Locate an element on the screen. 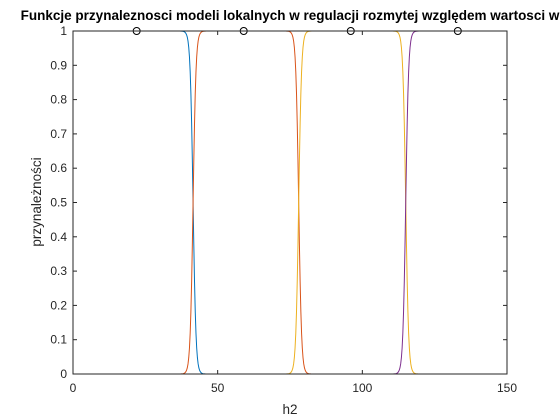  x-tick-label: 50 is located at coordinates (218, 388).